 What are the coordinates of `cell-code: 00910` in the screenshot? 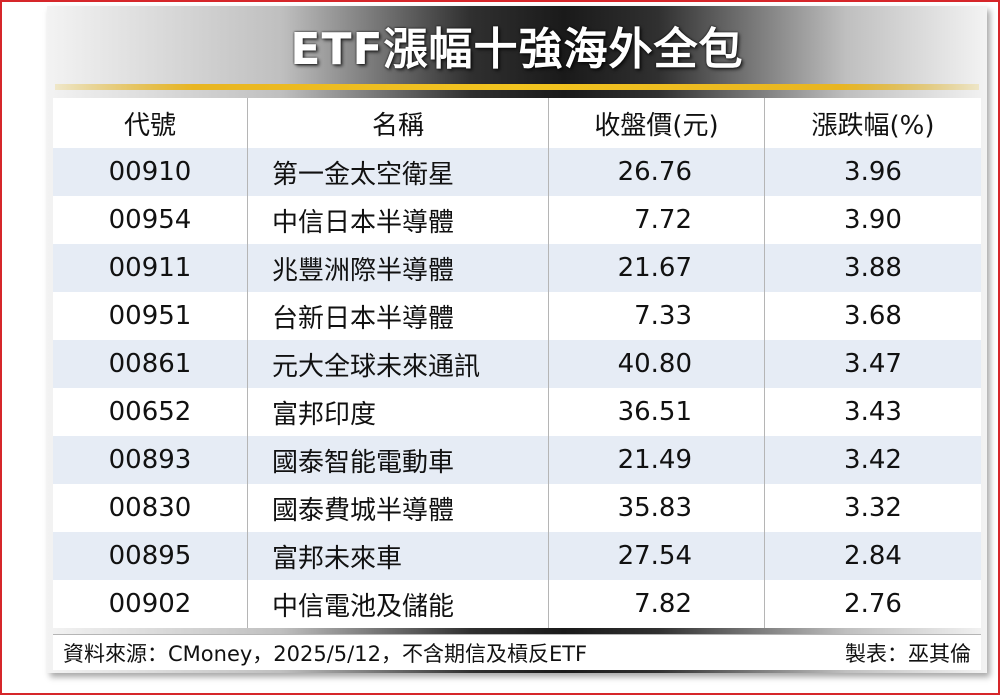 It's located at (150, 172).